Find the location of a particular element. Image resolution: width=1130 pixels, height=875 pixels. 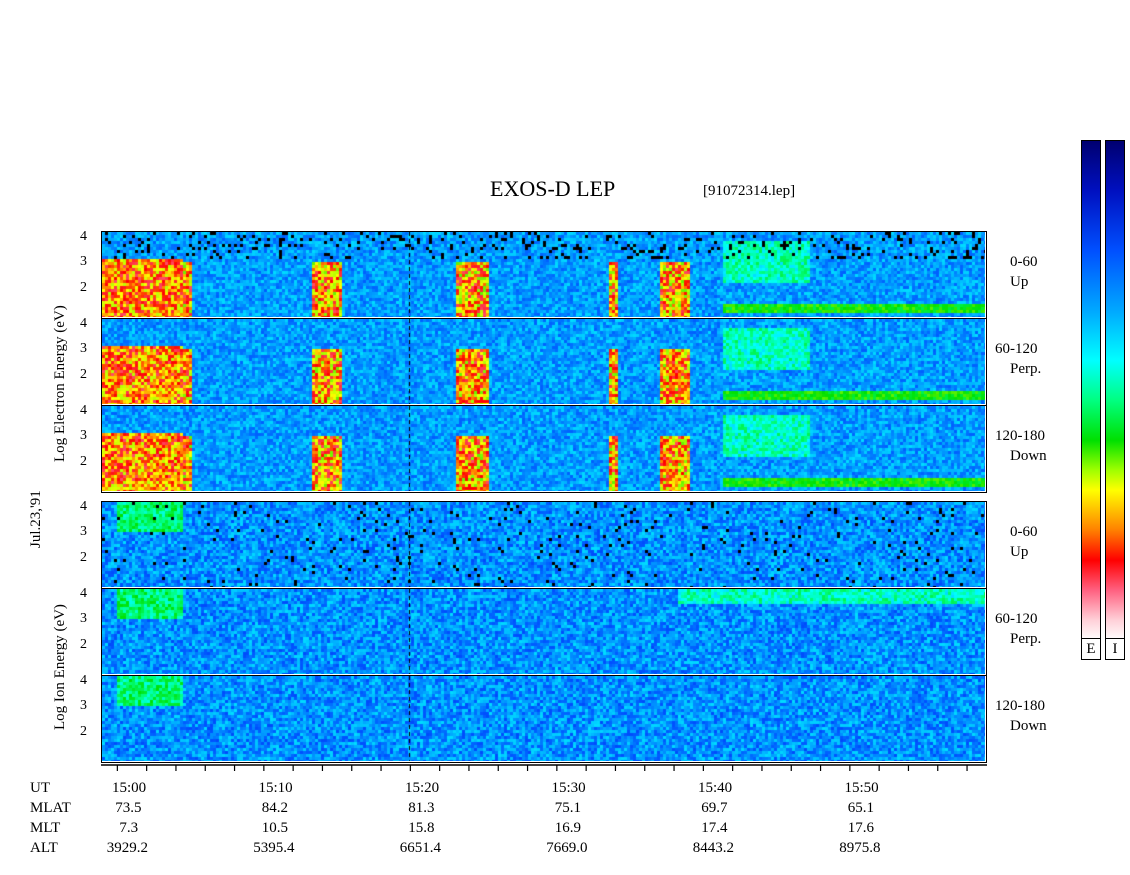

colorbar-label: I is located at coordinates (1115, 648).